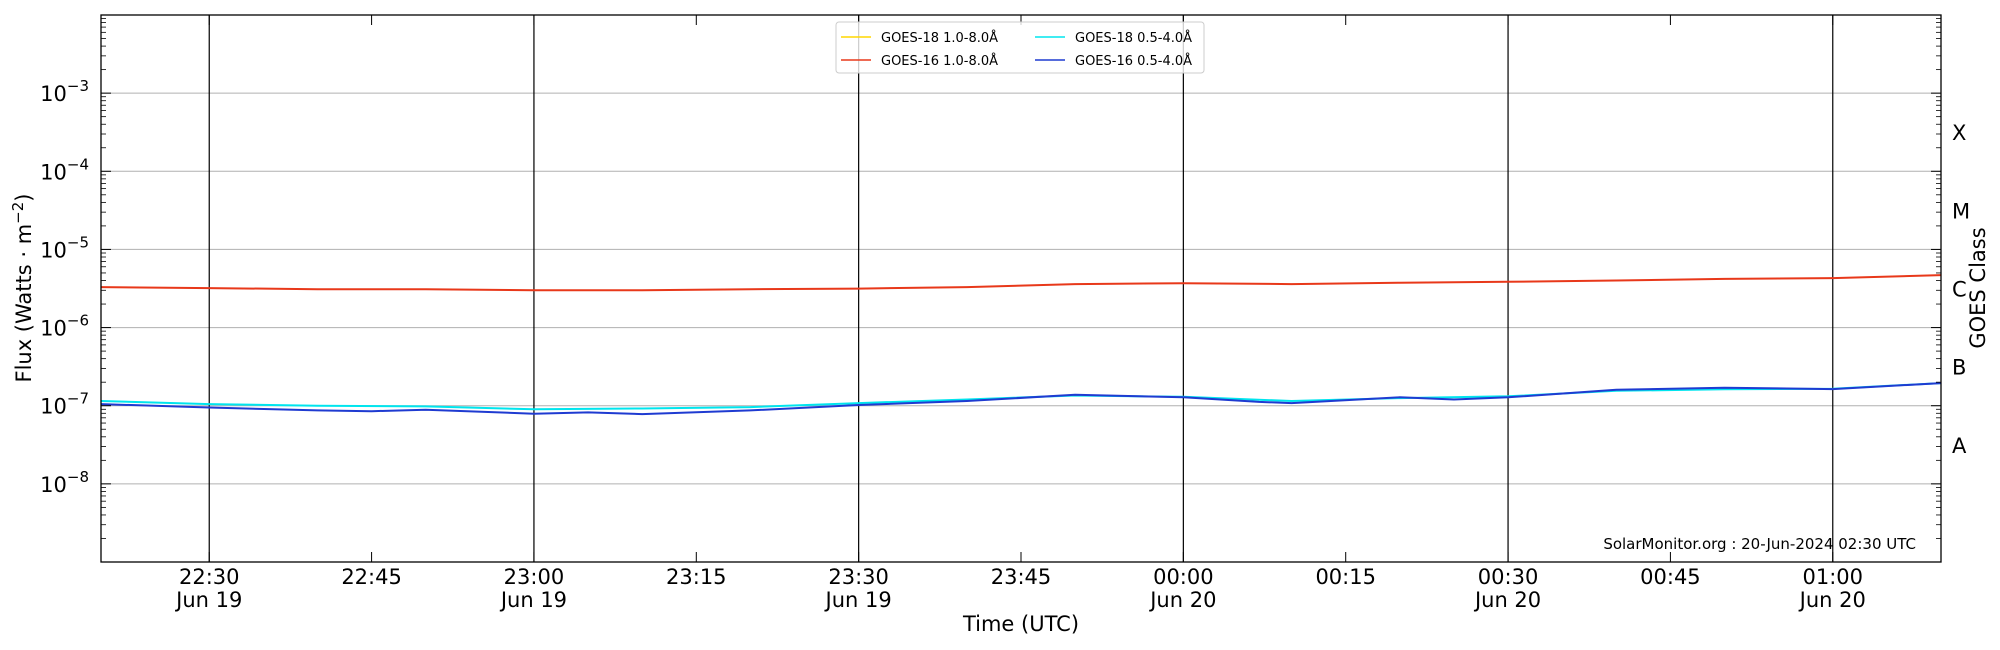 This screenshot has height=650, width=2000. I want to click on x-tick-label: 22:30, so click(209, 577).